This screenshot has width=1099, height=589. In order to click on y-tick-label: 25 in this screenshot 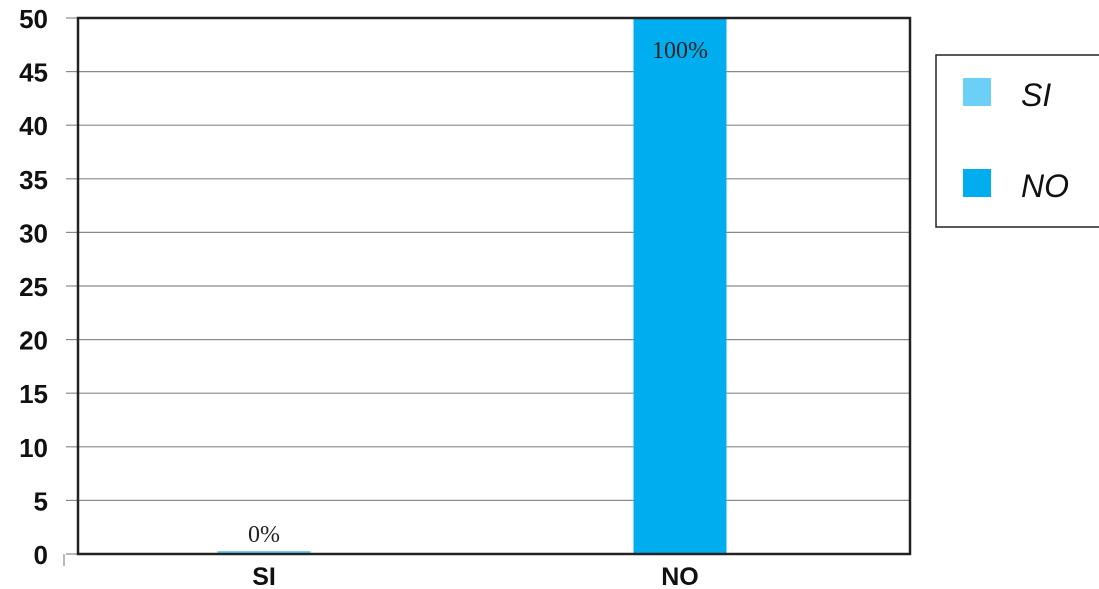, I will do `click(33, 287)`.